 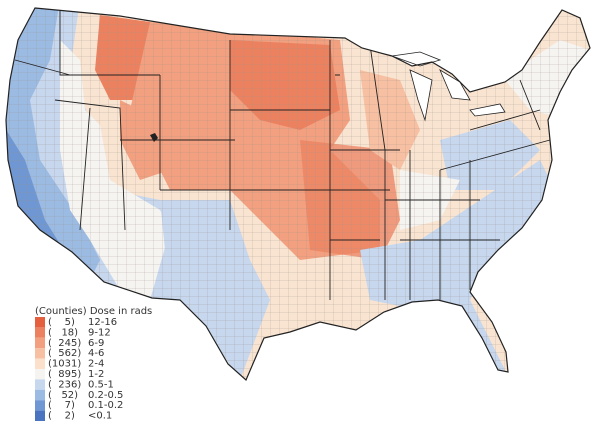 I want to click on legend-range: 0.1-0.2, so click(x=105, y=405).